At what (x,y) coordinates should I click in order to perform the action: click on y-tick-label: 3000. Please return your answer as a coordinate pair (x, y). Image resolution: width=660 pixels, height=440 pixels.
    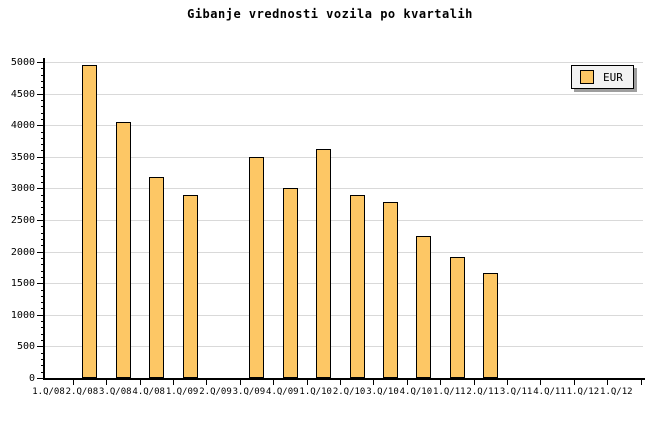
    Looking at the image, I should click on (22, 189).